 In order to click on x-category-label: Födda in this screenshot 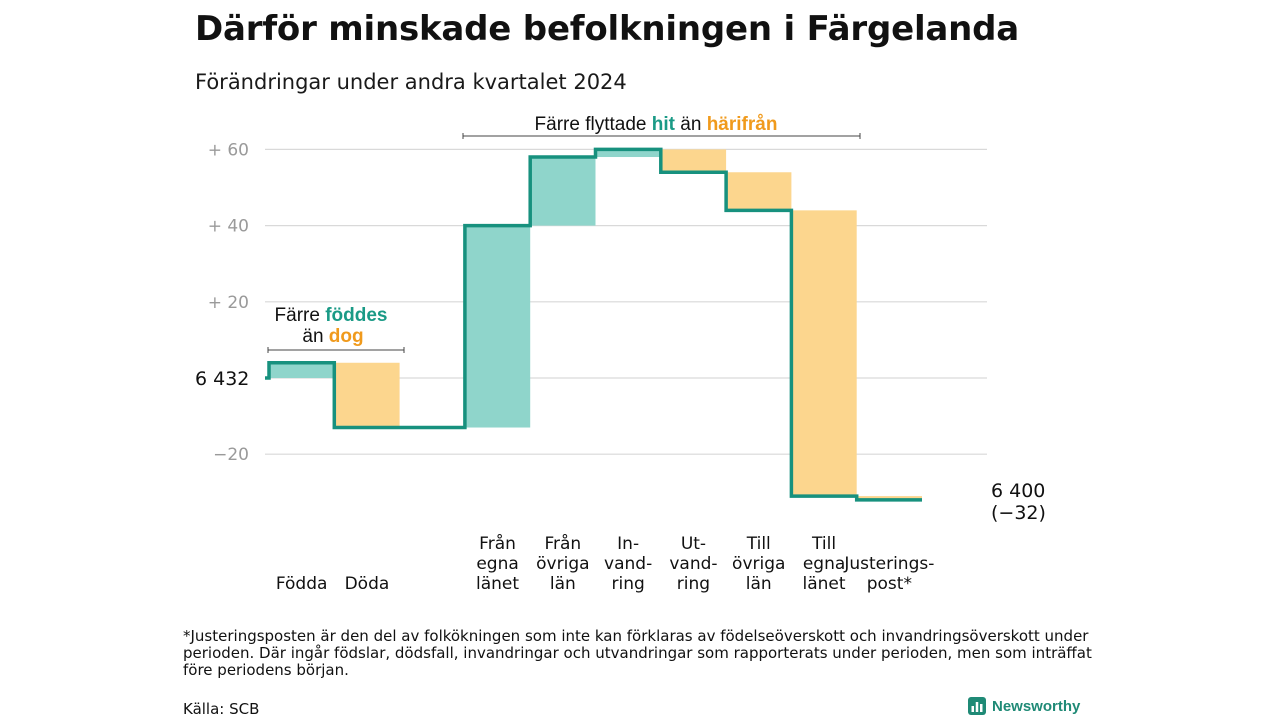, I will do `click(302, 584)`.